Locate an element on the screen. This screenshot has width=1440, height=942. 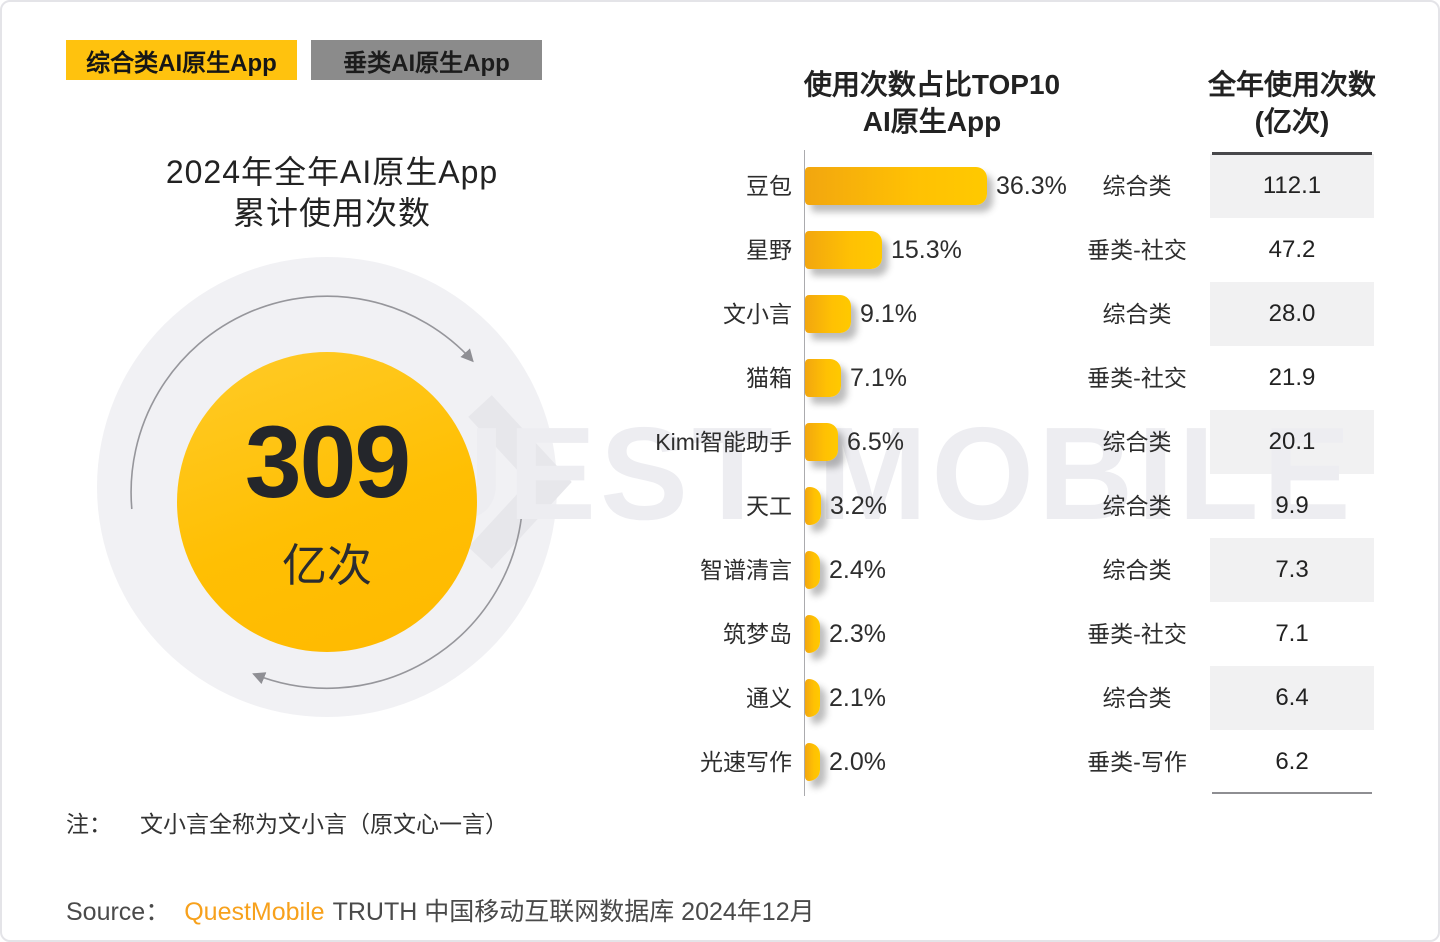
legend: 综合类AI原生App 垂类AI原生App is located at coordinates (304, 60).